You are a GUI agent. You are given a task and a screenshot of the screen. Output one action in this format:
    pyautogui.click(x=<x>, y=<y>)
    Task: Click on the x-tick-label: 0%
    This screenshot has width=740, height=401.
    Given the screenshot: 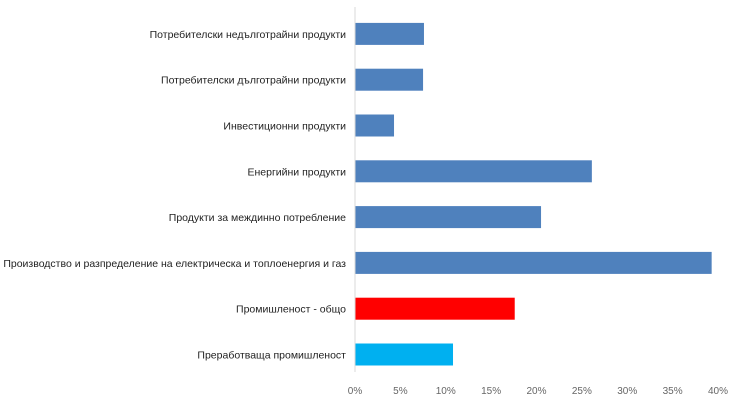 What is the action you would take?
    pyautogui.click(x=355, y=391)
    